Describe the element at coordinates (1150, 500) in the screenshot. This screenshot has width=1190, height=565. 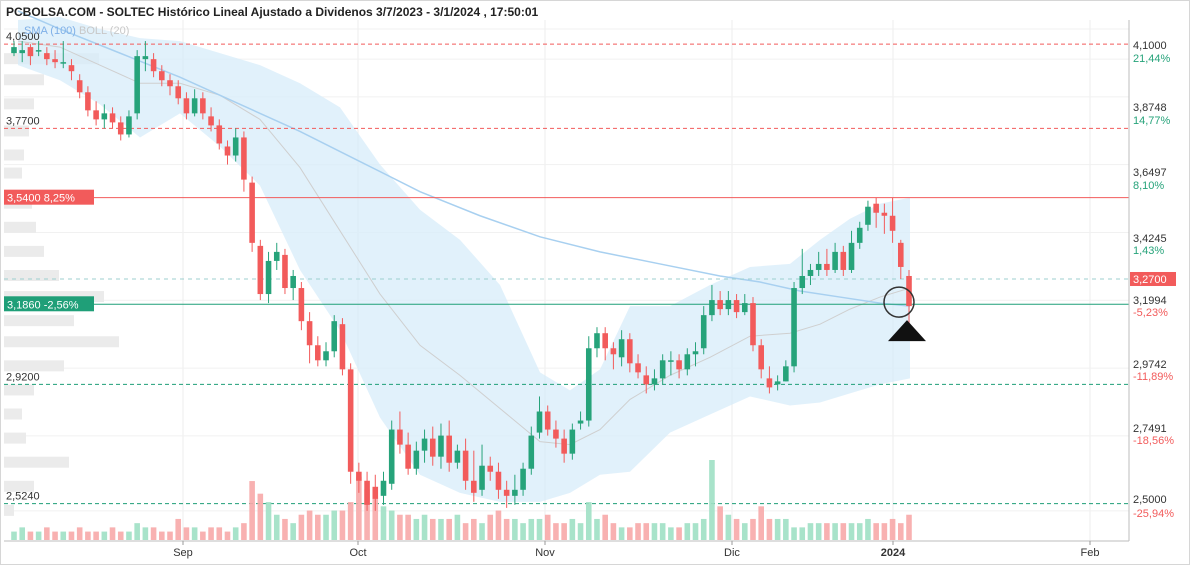
I see `y-tick-label: 2,5000` at that location.